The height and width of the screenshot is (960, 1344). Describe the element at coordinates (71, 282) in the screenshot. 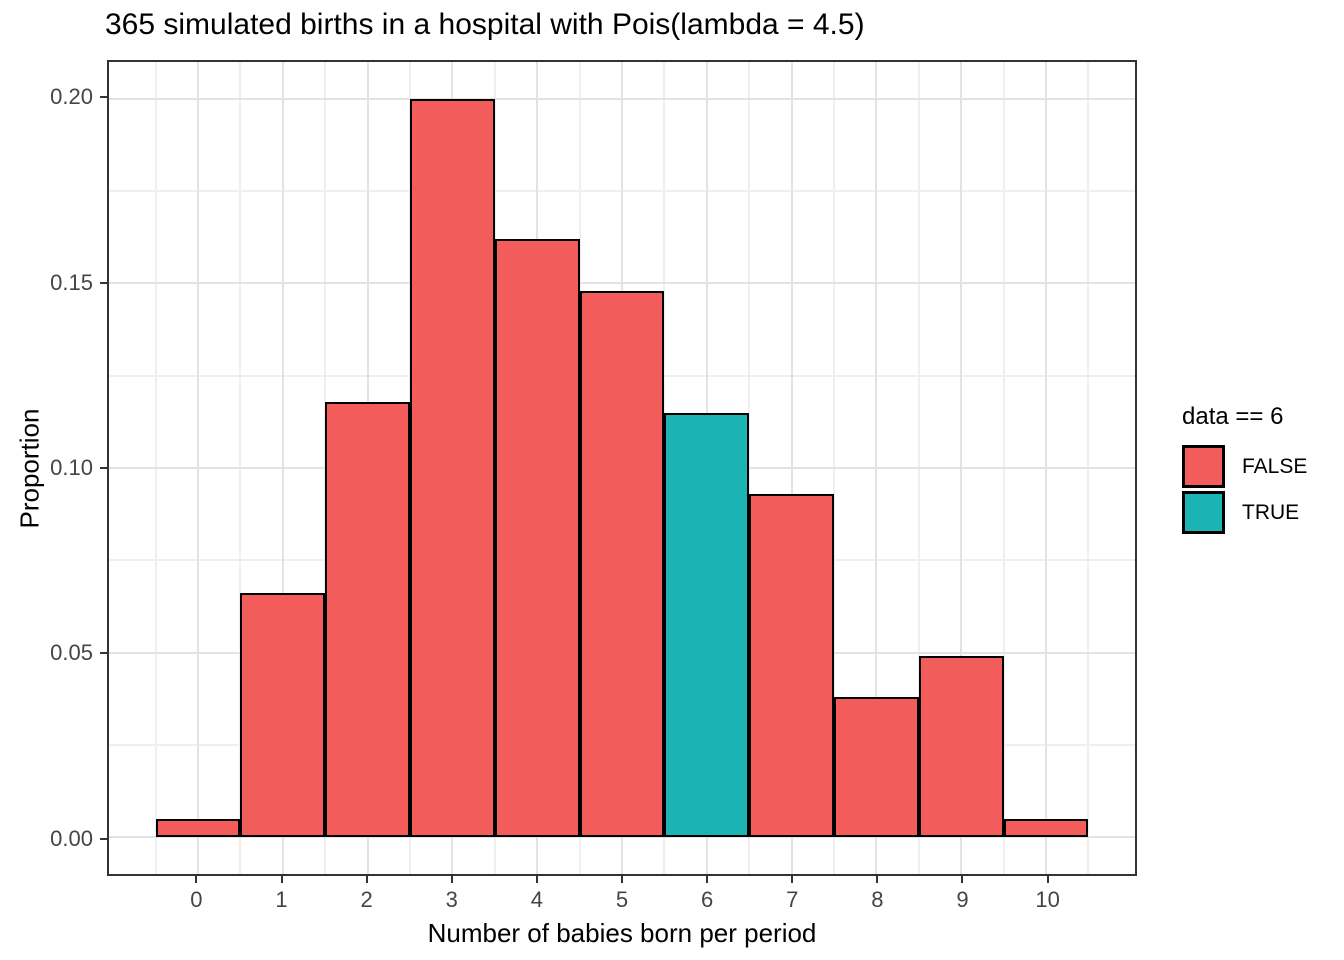

I see `y-tick-label: 0.15` at that location.